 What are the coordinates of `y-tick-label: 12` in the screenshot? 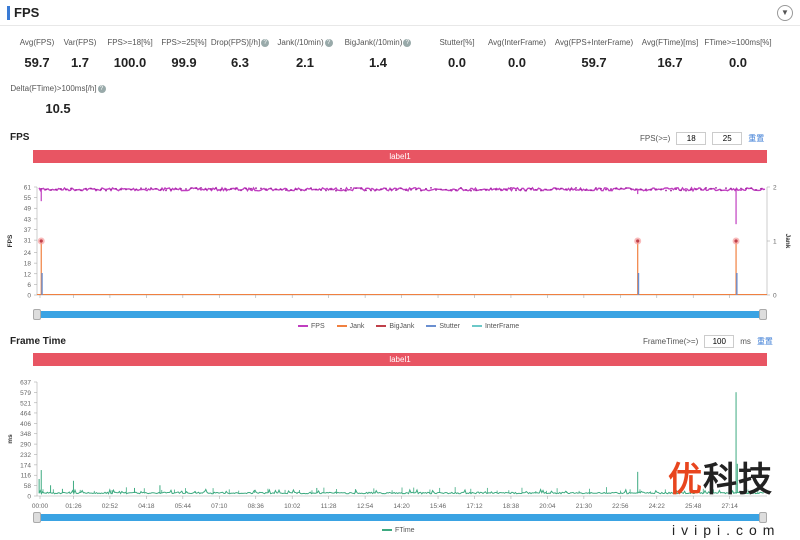 It's located at (28, 274).